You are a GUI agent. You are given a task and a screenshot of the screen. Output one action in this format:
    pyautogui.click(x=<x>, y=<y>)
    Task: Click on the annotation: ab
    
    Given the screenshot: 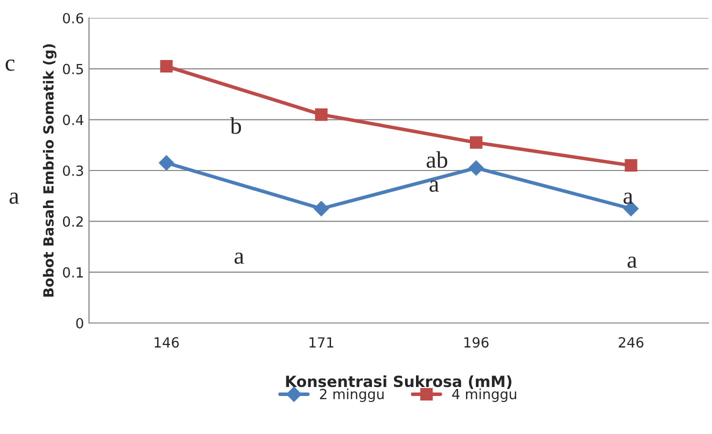 What is the action you would take?
    pyautogui.click(x=437, y=159)
    